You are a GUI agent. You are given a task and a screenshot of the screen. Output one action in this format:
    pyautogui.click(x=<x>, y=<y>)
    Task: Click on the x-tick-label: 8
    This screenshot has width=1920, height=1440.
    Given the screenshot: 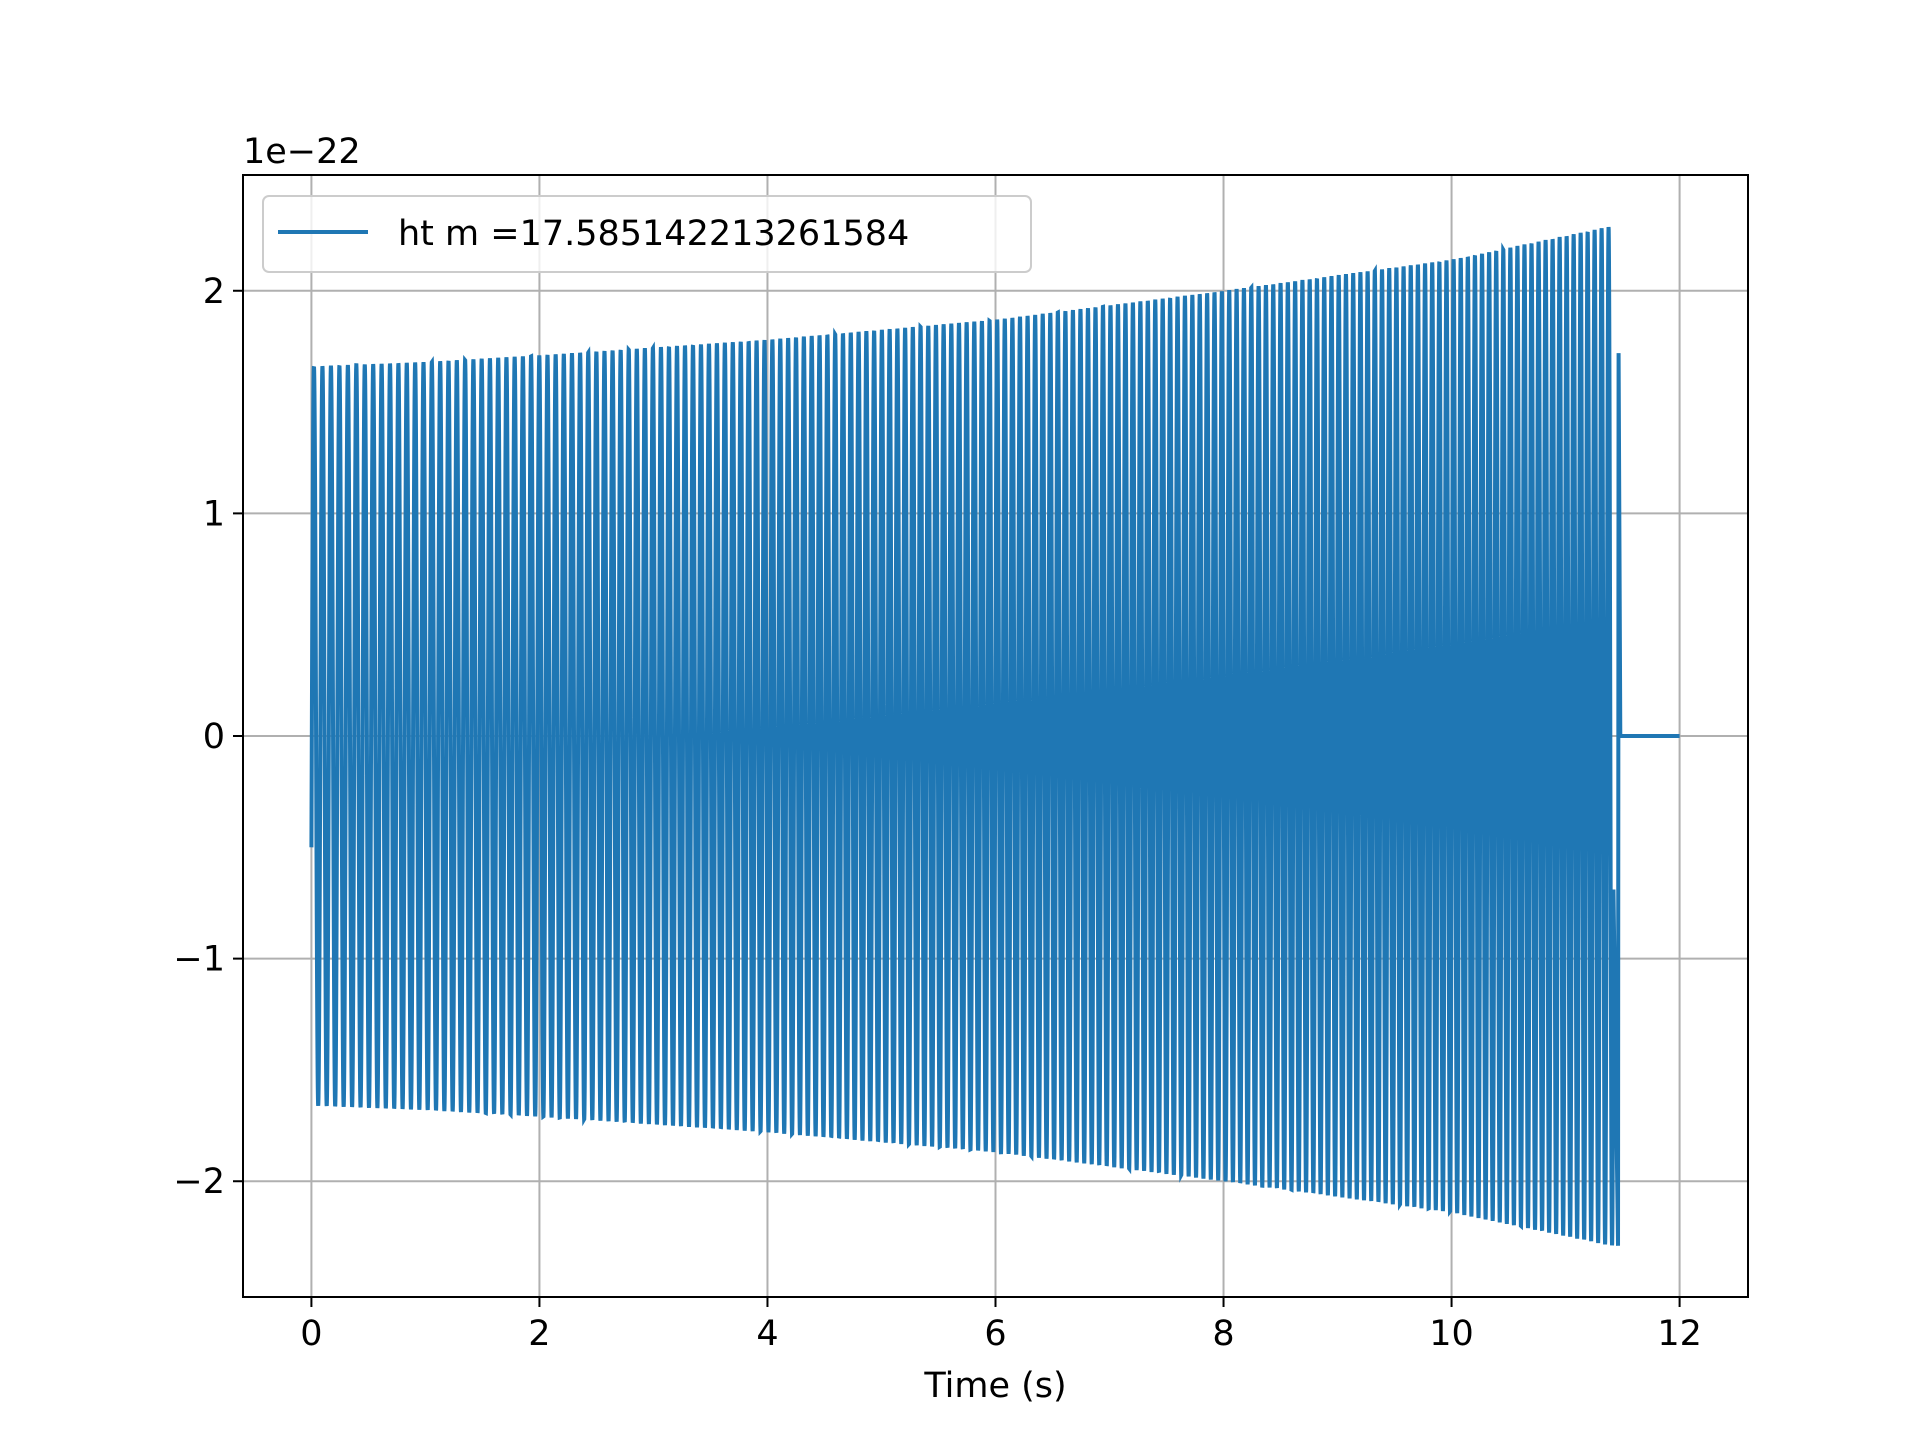 What is the action you would take?
    pyautogui.click(x=1223, y=1334)
    